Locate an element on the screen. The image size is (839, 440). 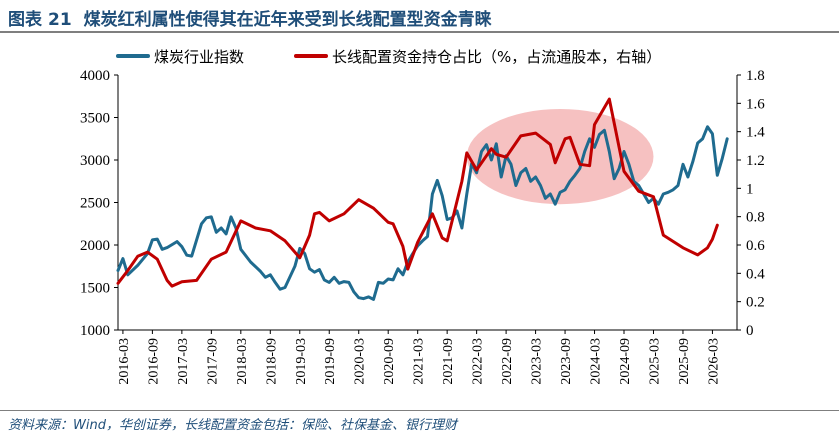
x-tick-label: 2016-03 is located at coordinates (124, 361).